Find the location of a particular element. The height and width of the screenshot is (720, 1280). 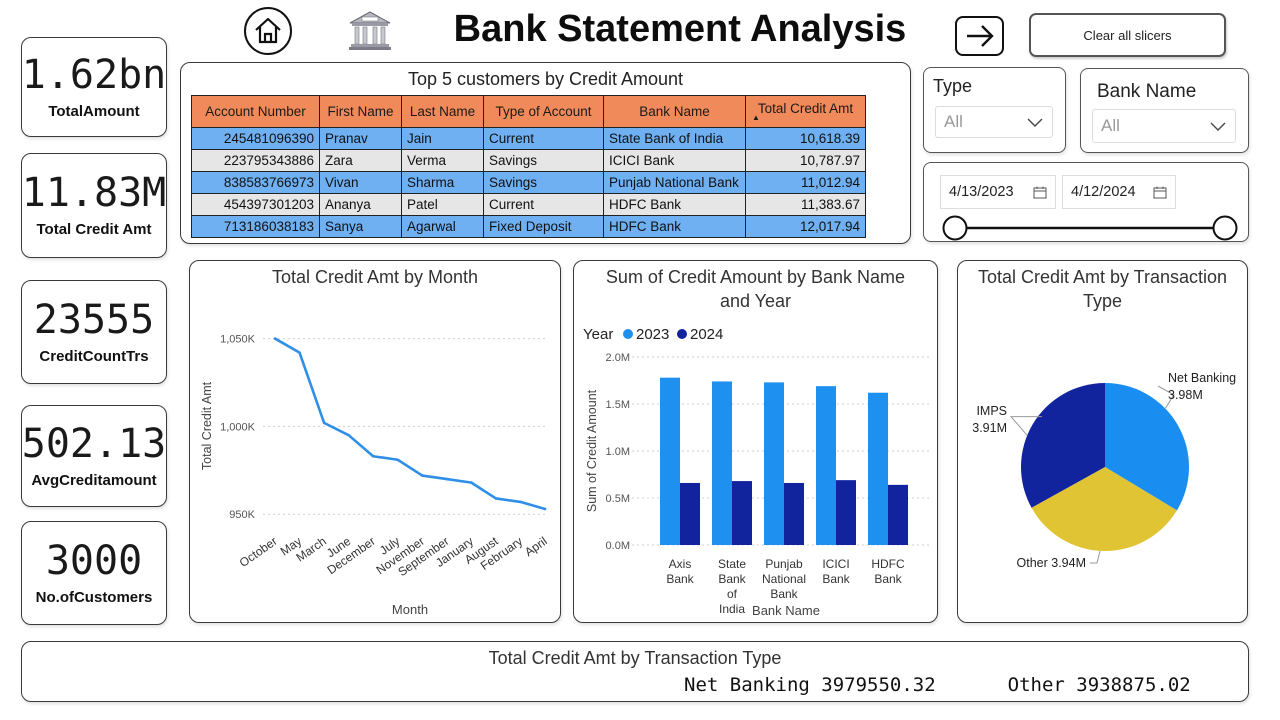

legend-label: 2023 is located at coordinates (652, 334).